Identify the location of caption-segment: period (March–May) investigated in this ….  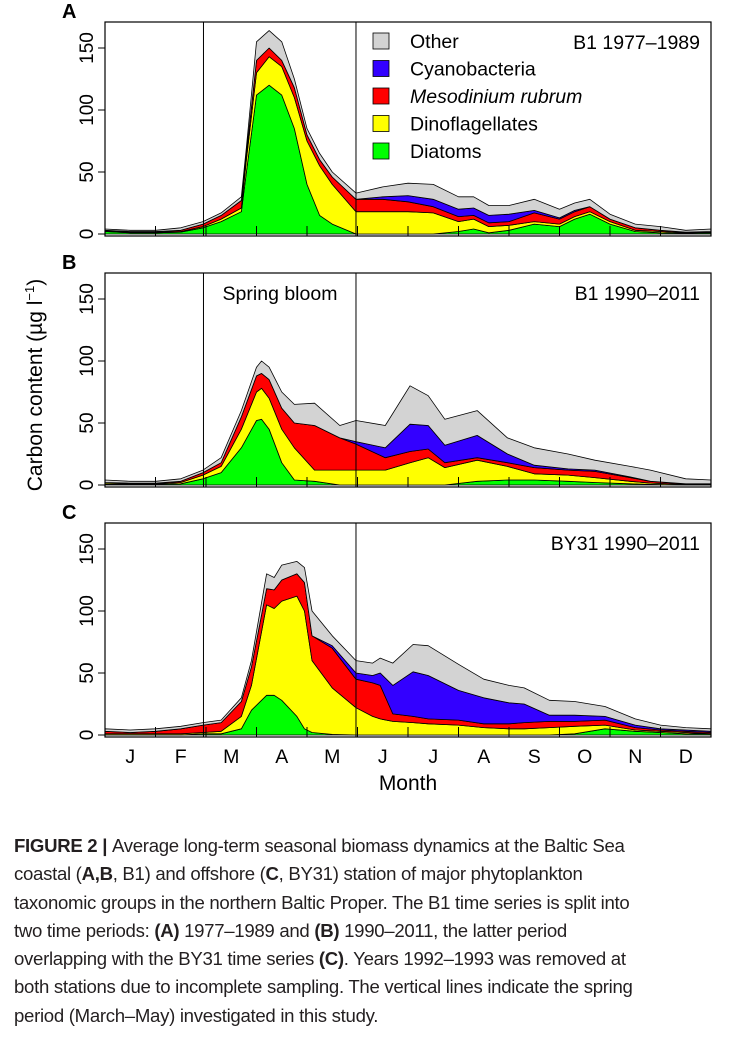
(196, 1015).